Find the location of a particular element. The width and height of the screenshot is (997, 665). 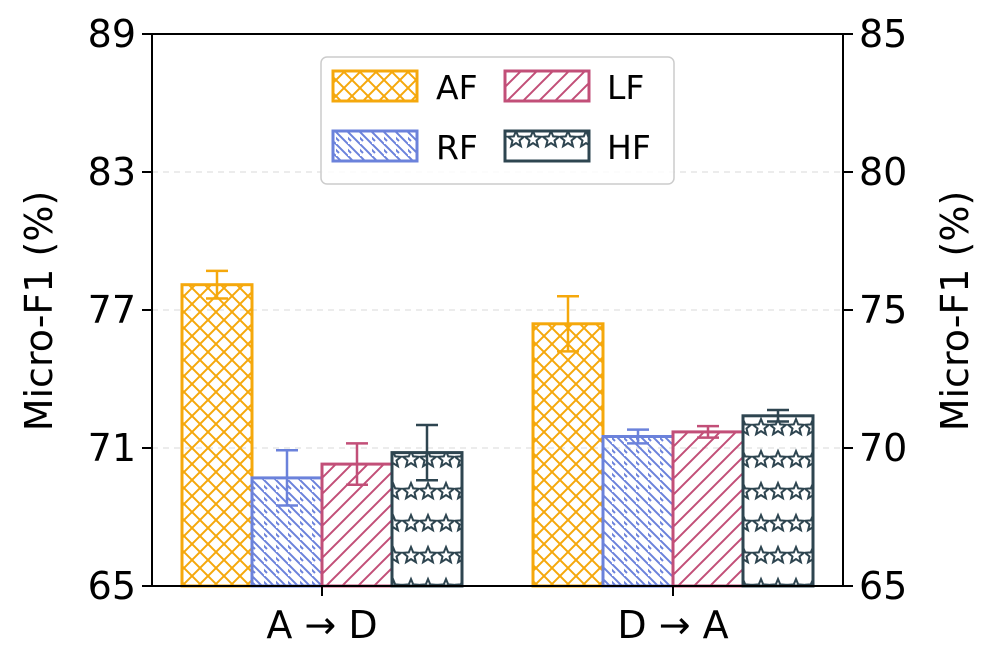

legend-label-hf: HF is located at coordinates (629, 147).